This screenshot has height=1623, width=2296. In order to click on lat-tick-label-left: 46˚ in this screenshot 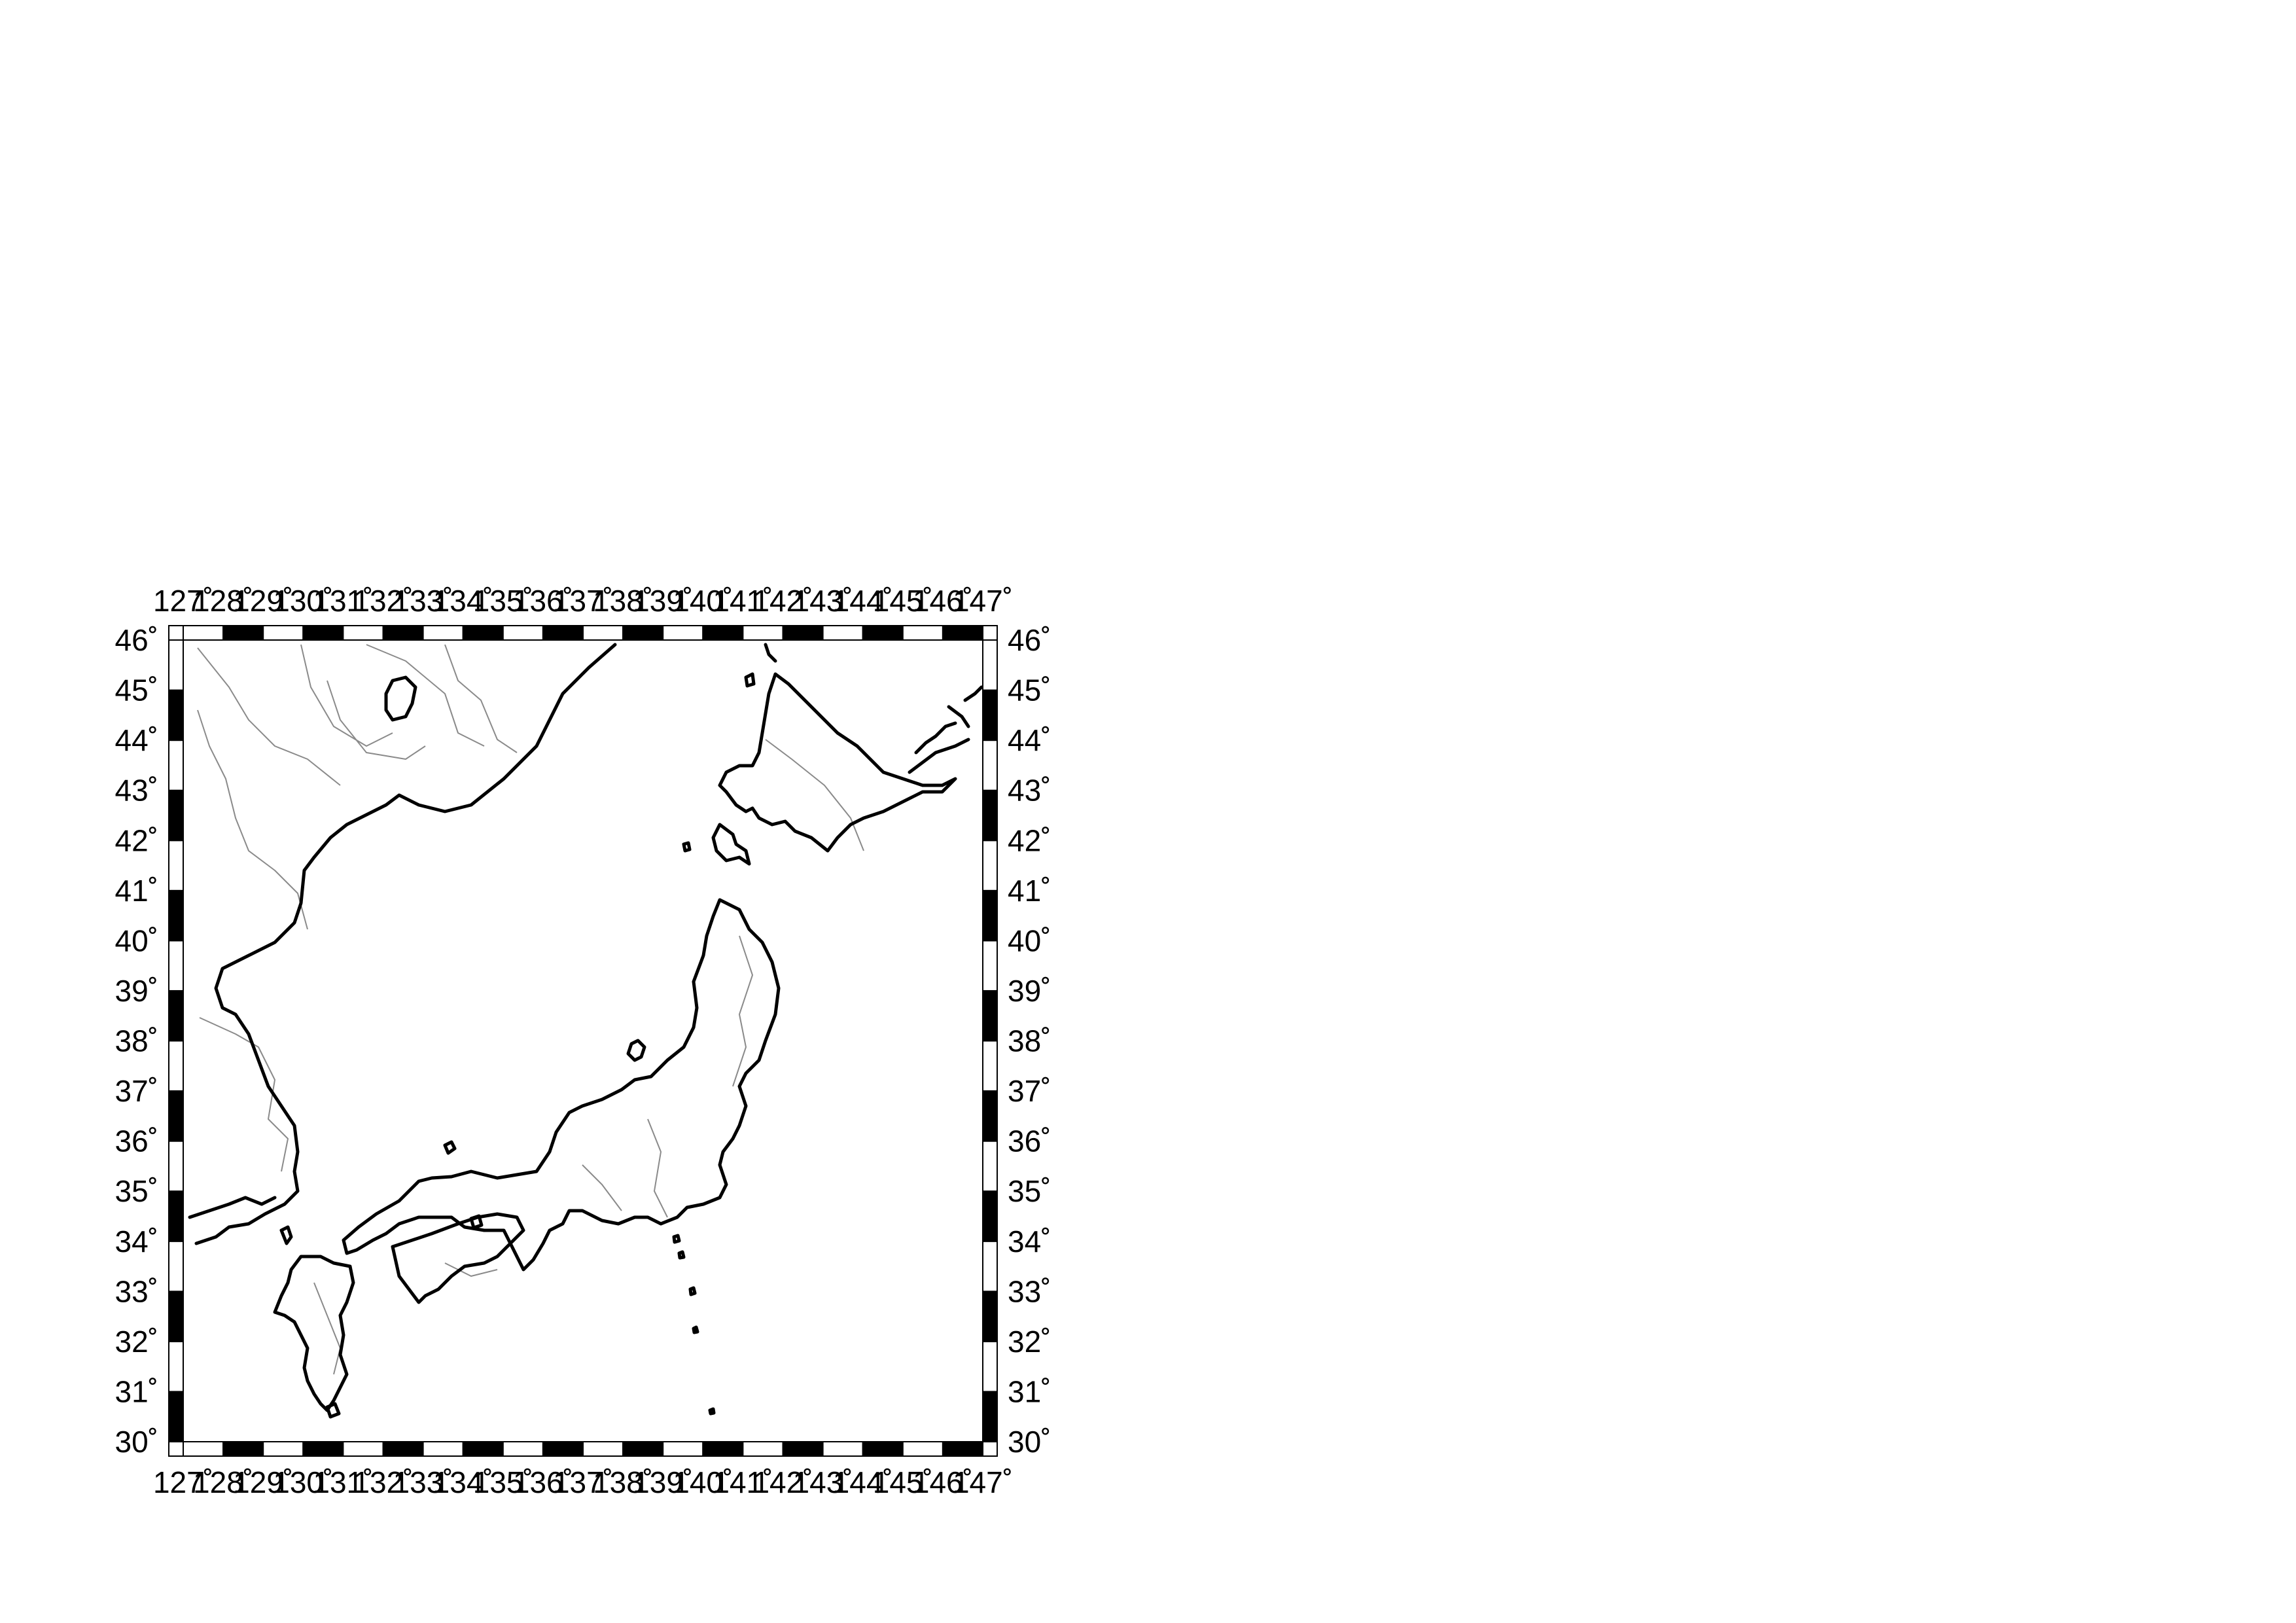, I will do `click(136, 640)`.